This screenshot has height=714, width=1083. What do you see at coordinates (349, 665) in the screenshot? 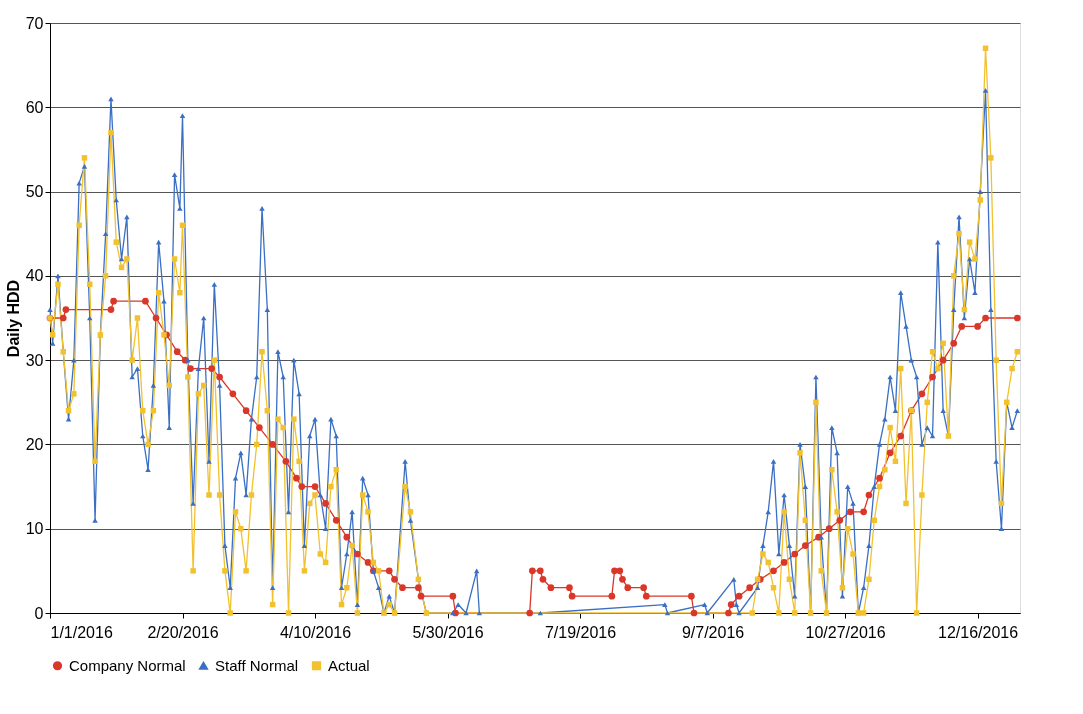
I see `legend-label: Actual` at bounding box center [349, 665].